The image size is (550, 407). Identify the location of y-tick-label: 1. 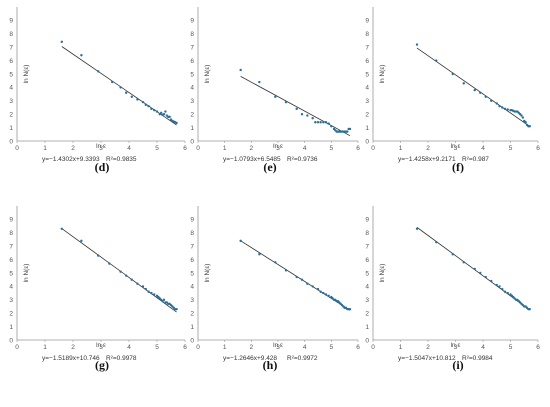
(11, 128).